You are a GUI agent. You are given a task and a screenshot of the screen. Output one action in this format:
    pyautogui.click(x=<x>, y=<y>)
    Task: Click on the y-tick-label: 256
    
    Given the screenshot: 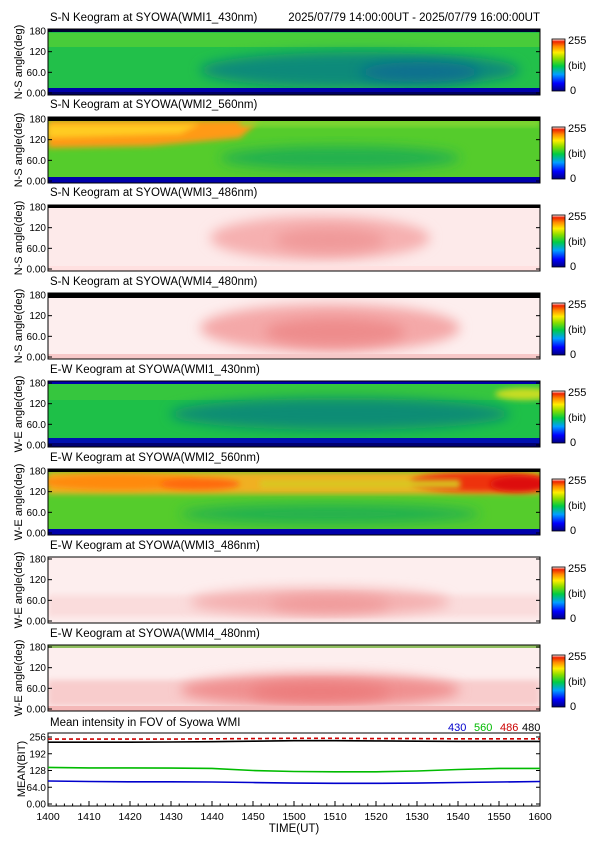 What is the action you would take?
    pyautogui.click(x=37, y=738)
    